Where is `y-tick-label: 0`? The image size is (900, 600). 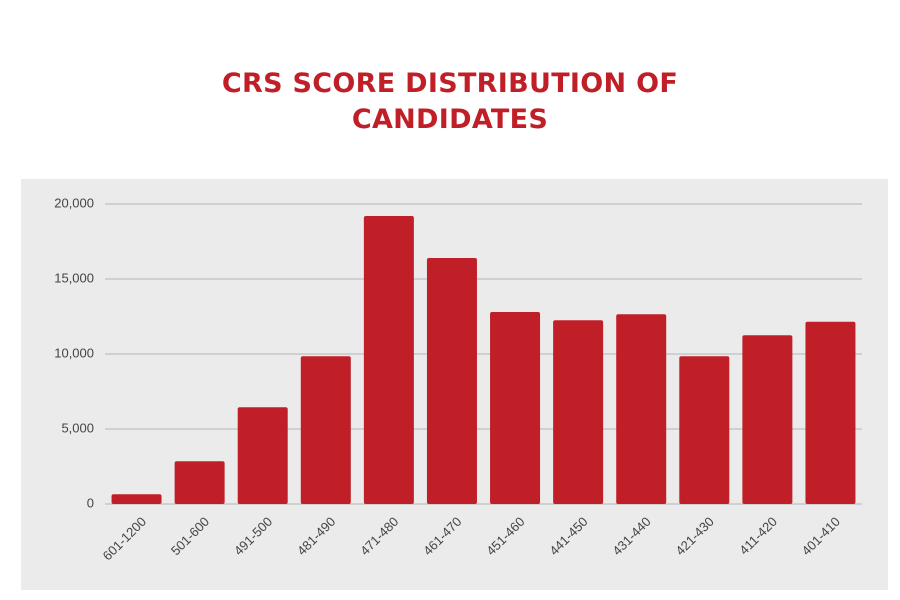 y-tick-label: 0 is located at coordinates (90, 502).